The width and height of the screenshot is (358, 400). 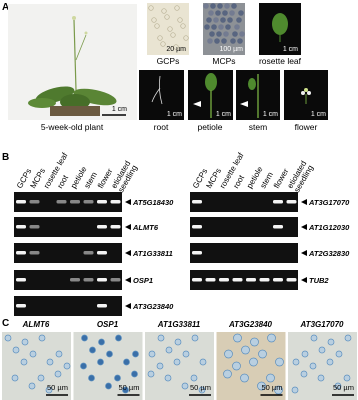 I want to click on stain-image: AT3G17070 50 µm, so click(x=322, y=360).